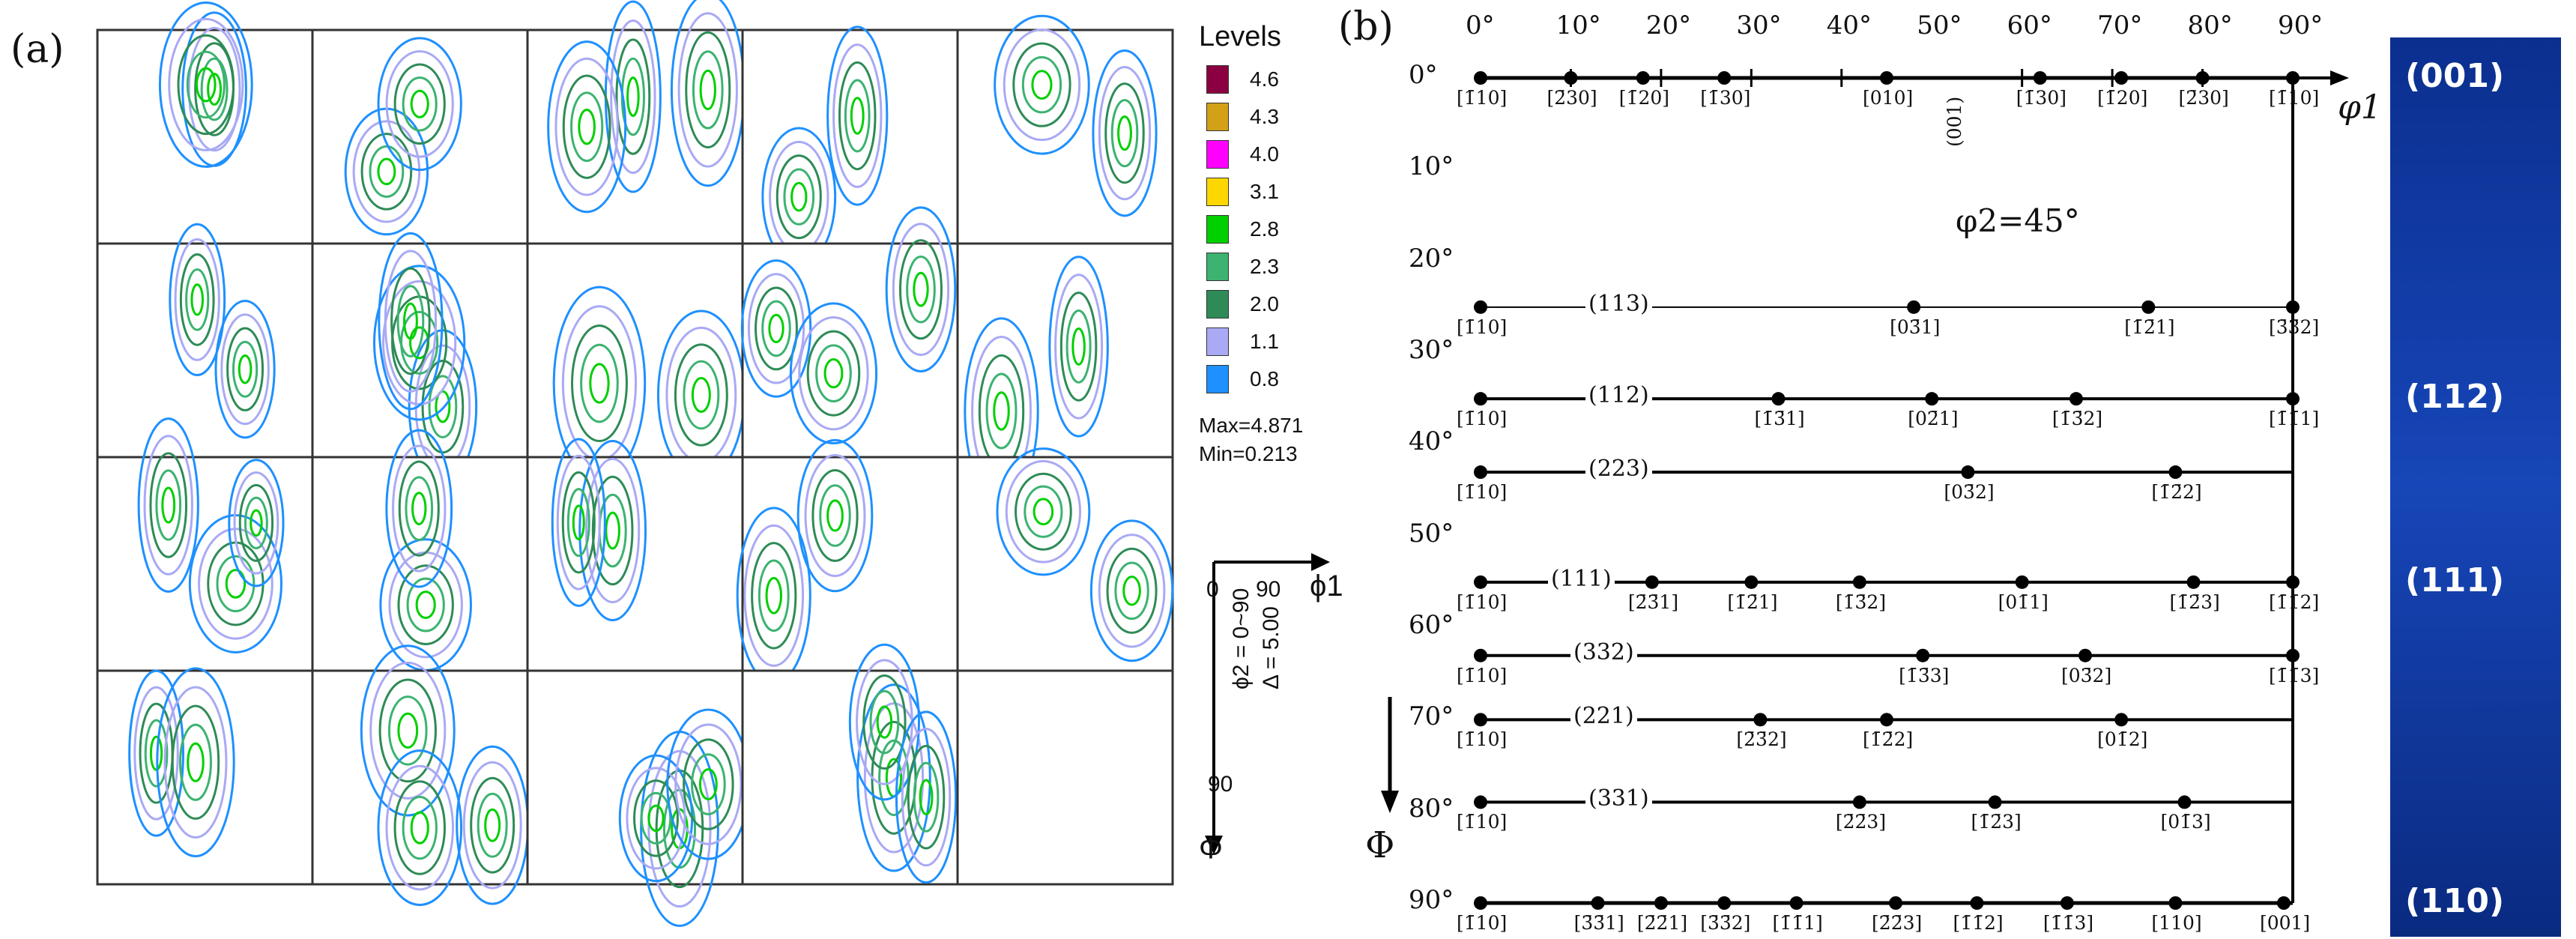 The height and width of the screenshot is (939, 2576). What do you see at coordinates (1933, 419) in the screenshot?
I see `orientation-label: [02̄1]` at bounding box center [1933, 419].